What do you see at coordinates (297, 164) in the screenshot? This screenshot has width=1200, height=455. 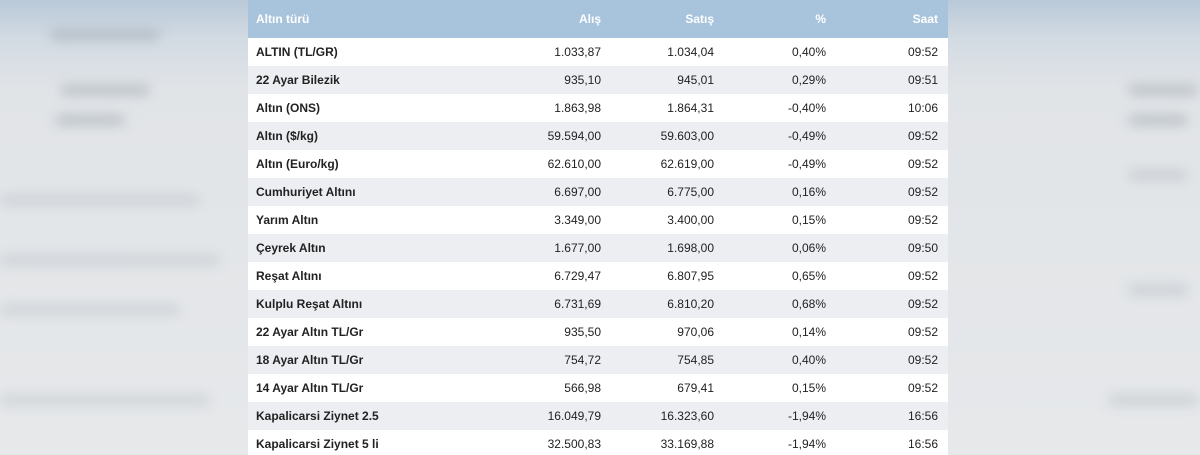 I see `name-cell: Altın (Euro/kg)` at bounding box center [297, 164].